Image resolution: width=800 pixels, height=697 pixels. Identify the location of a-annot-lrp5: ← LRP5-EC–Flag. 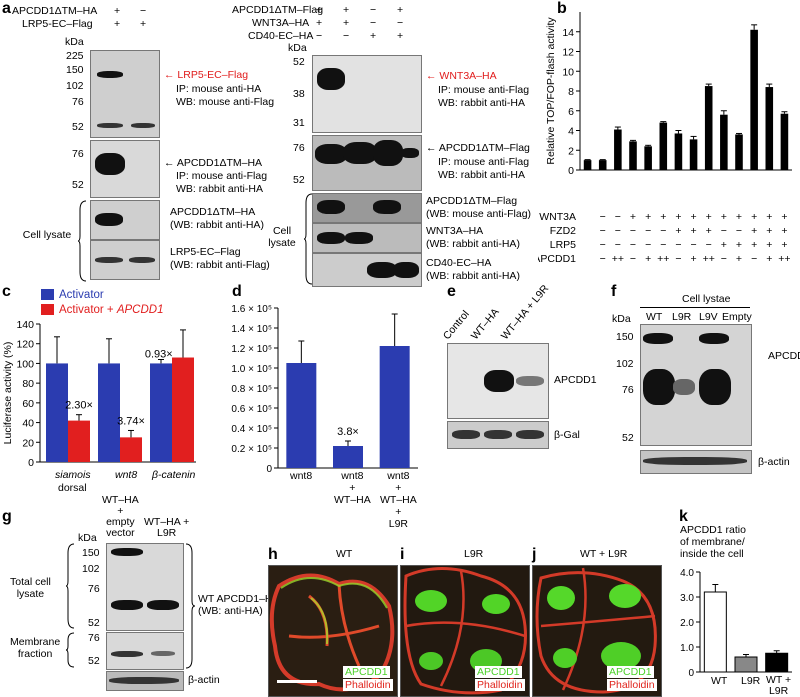
(206, 75).